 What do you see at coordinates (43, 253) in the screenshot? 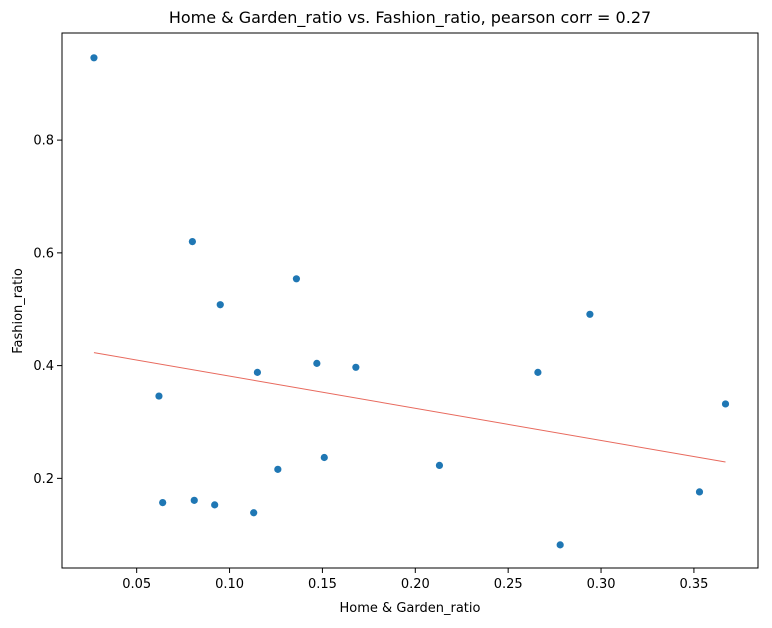
I see `y-tick-label: 0.6` at bounding box center [43, 253].